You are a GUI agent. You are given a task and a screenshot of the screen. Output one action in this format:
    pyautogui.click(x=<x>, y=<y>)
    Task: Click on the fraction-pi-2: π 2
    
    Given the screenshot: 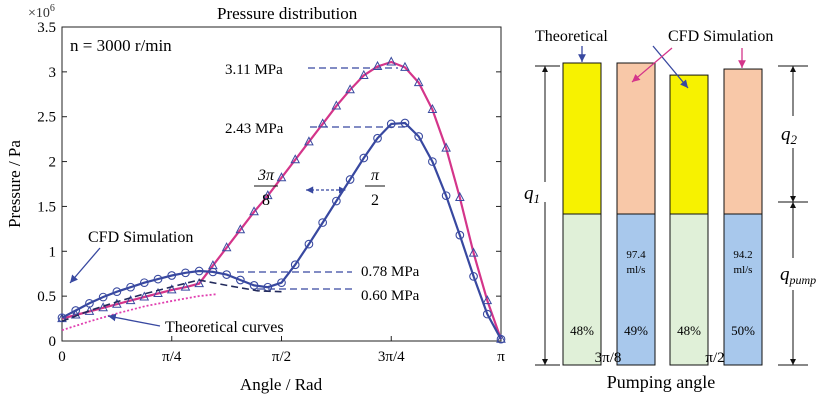 What is the action you would take?
    pyautogui.click(x=375, y=188)
    